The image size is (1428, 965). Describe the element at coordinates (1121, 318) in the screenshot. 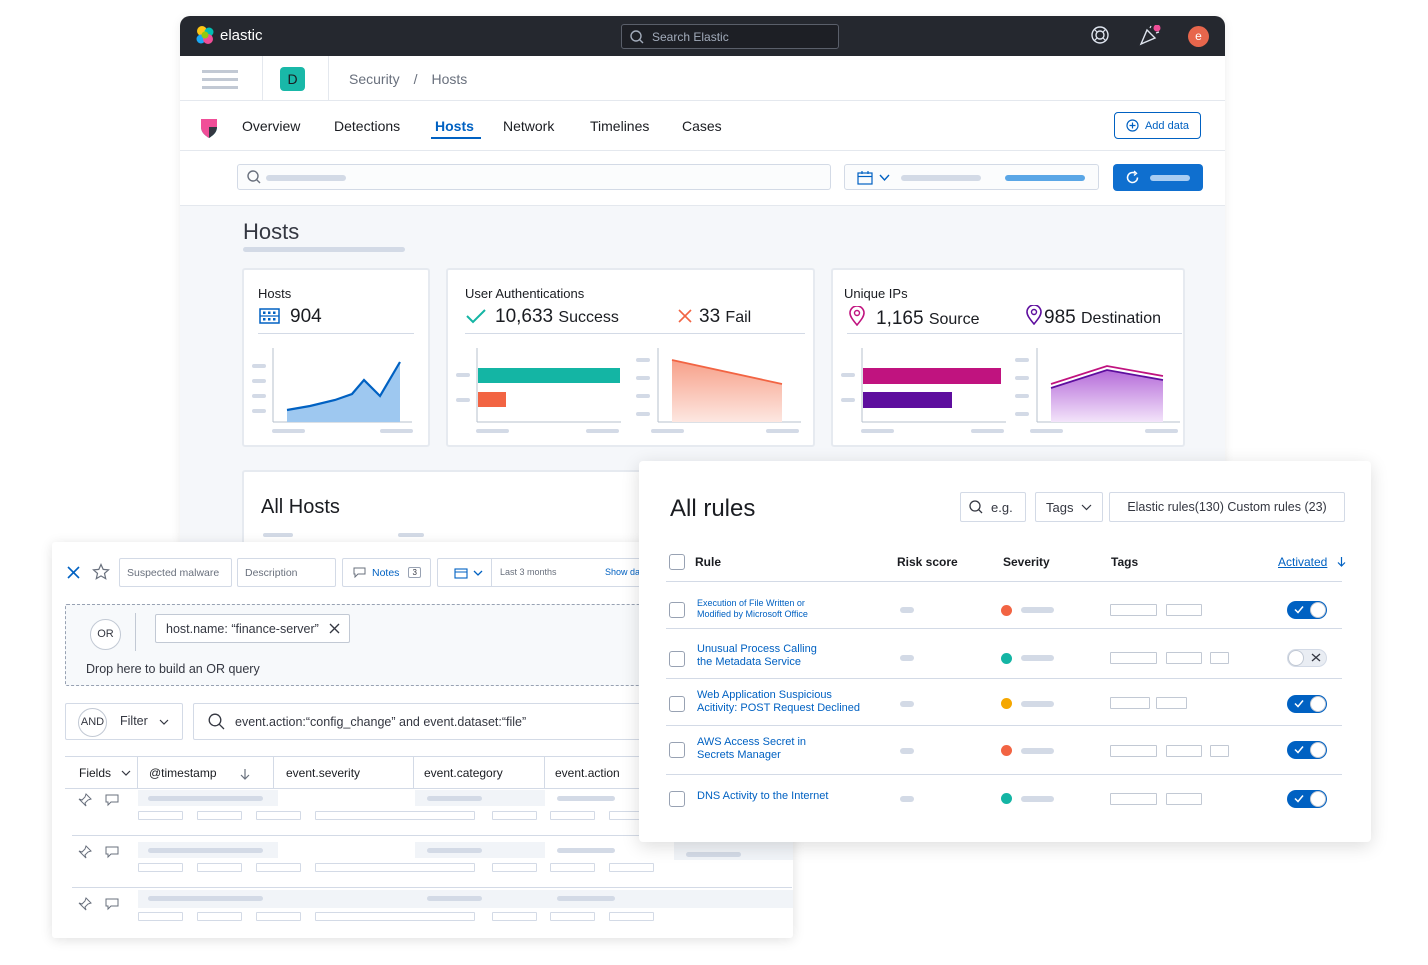

I see `ips-dest-label: Destination` at that location.